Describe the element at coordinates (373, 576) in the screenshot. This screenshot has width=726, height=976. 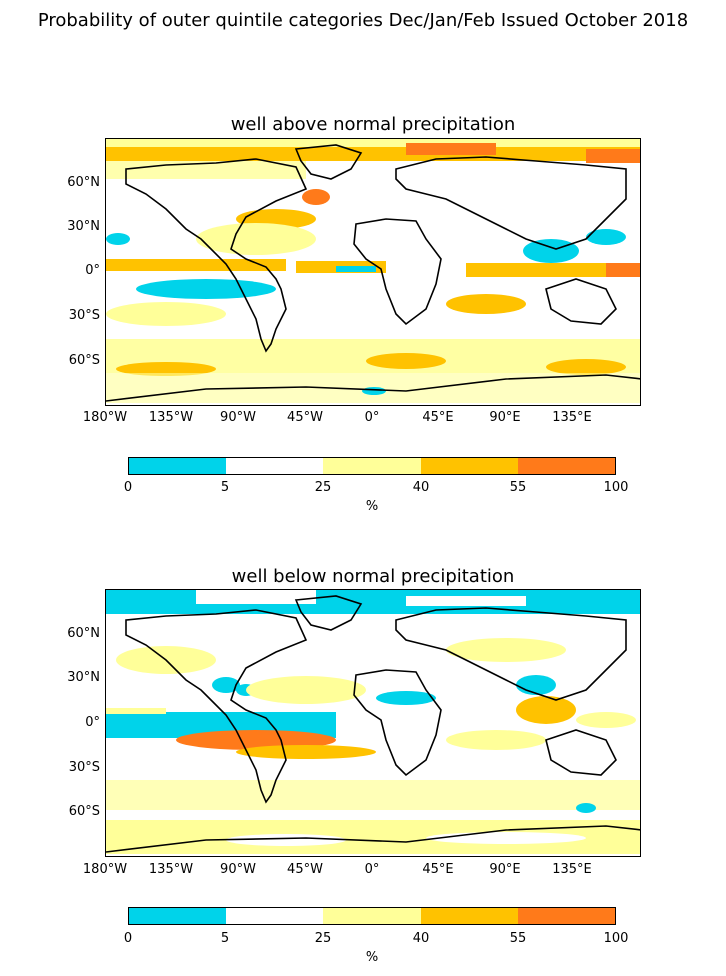
I see `panel-2-title: well below normal precipitation` at that location.